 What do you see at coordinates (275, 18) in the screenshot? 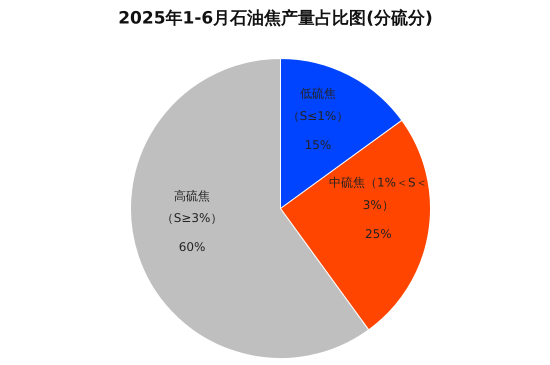
I see `chart-title: 2025年1-6月石油焦产量占比图(分硫分)` at bounding box center [275, 18].